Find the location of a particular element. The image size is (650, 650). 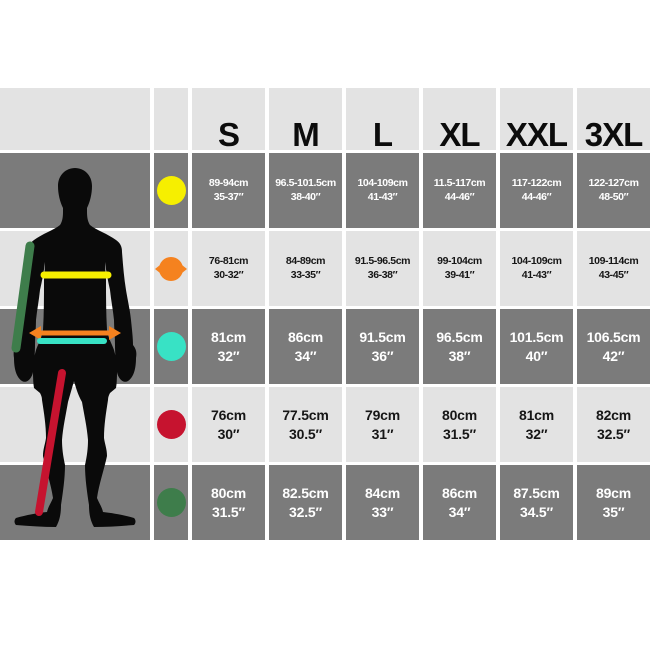

measurement-cm: 89cm is located at coordinates (613, 493).